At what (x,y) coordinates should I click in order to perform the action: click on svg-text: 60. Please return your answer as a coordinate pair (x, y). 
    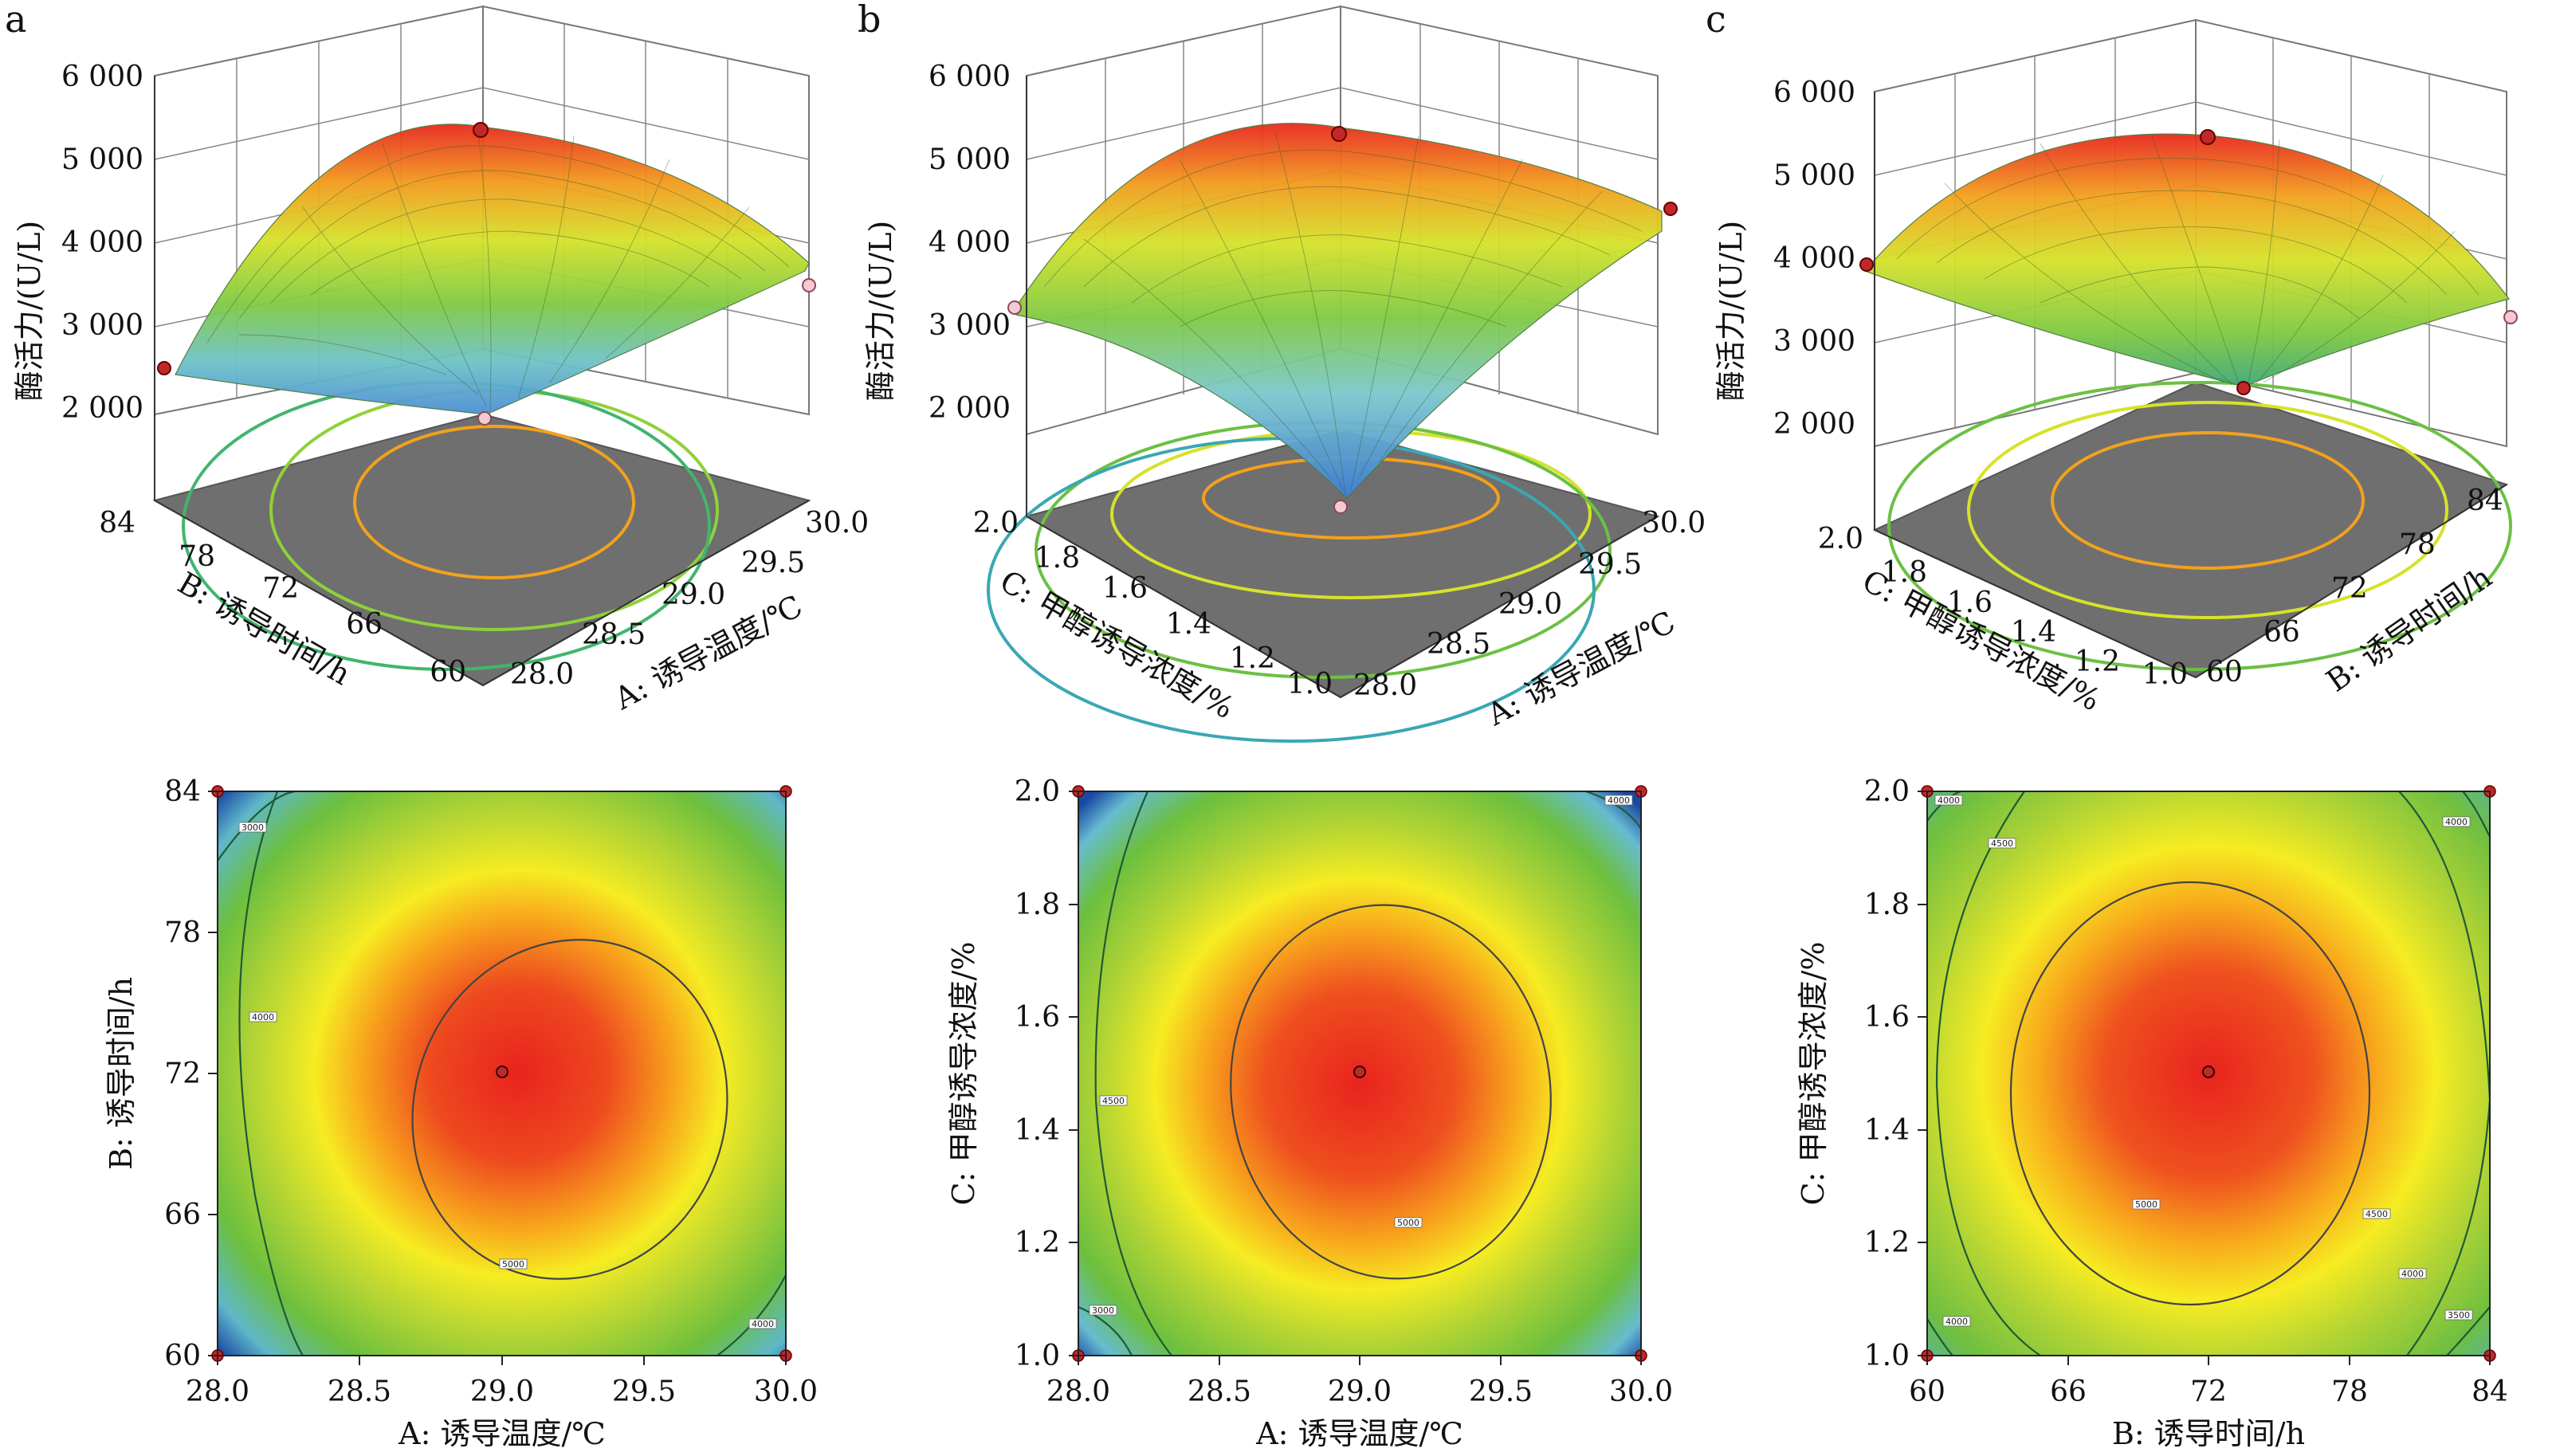
    Looking at the image, I should click on (1927, 1392).